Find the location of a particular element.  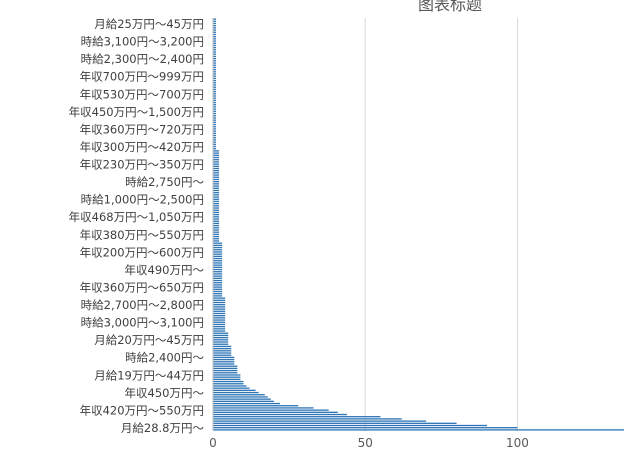

y-tick-label: 月給20万円〜45万円 is located at coordinates (149, 340).